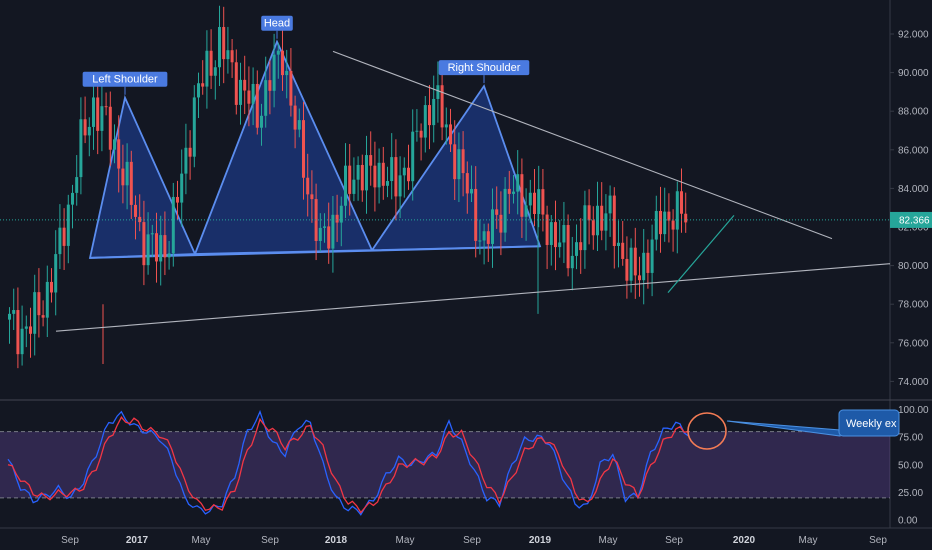 This screenshot has height=550, width=932. What do you see at coordinates (914, 220) in the screenshot?
I see `current-price-label: 82.366` at bounding box center [914, 220].